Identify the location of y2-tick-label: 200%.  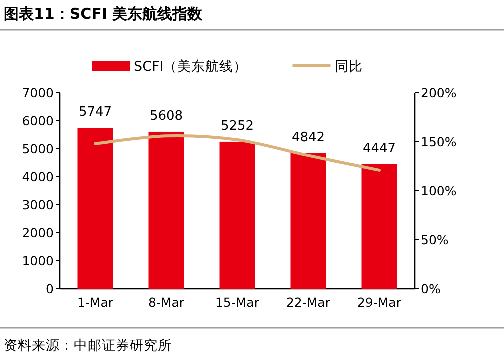
(439, 93).